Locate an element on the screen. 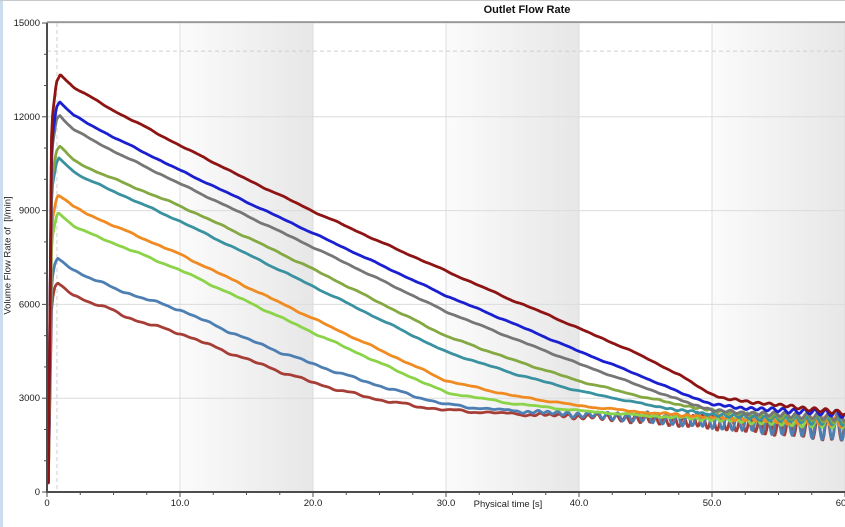  x-tick-label: 60.0 is located at coordinates (840, 503).